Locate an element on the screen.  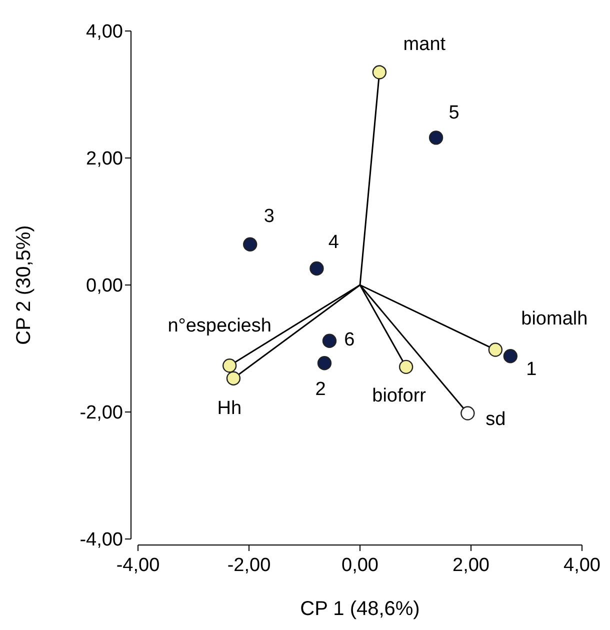
x-tick-label: 4,00 is located at coordinates (582, 565).